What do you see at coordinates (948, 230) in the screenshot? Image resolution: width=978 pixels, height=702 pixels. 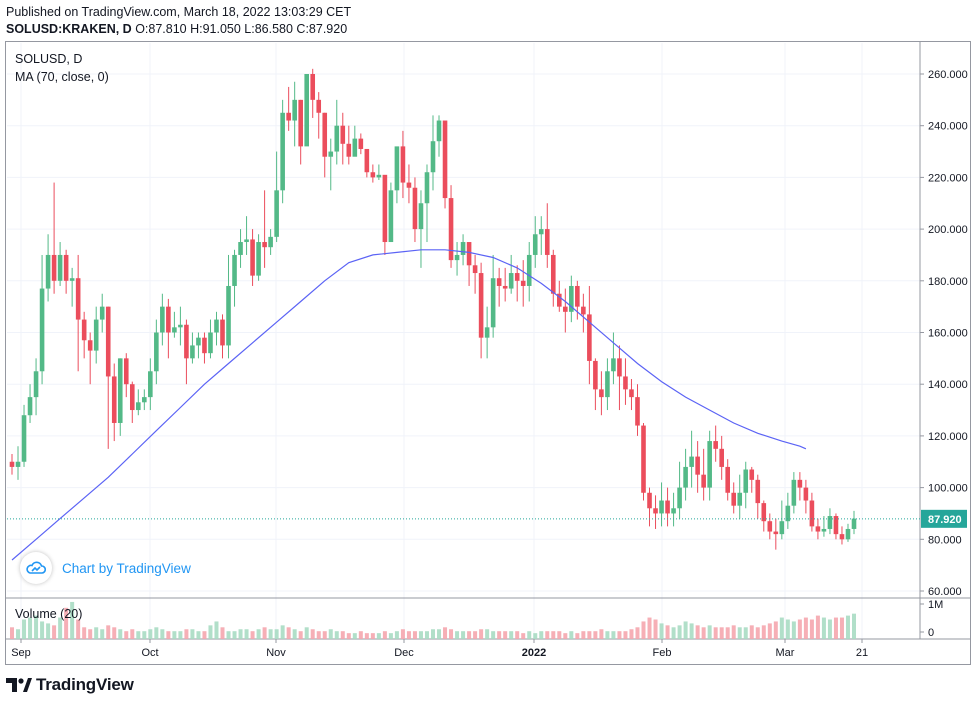 I see `price-tick-label: 200.000` at bounding box center [948, 230].